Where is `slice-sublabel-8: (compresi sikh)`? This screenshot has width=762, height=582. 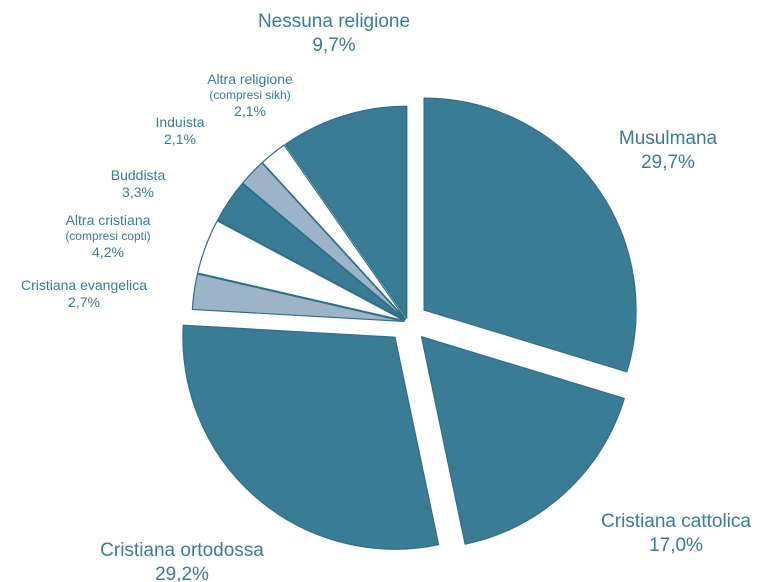 slice-sublabel-8: (compresi sikh) is located at coordinates (249, 95).